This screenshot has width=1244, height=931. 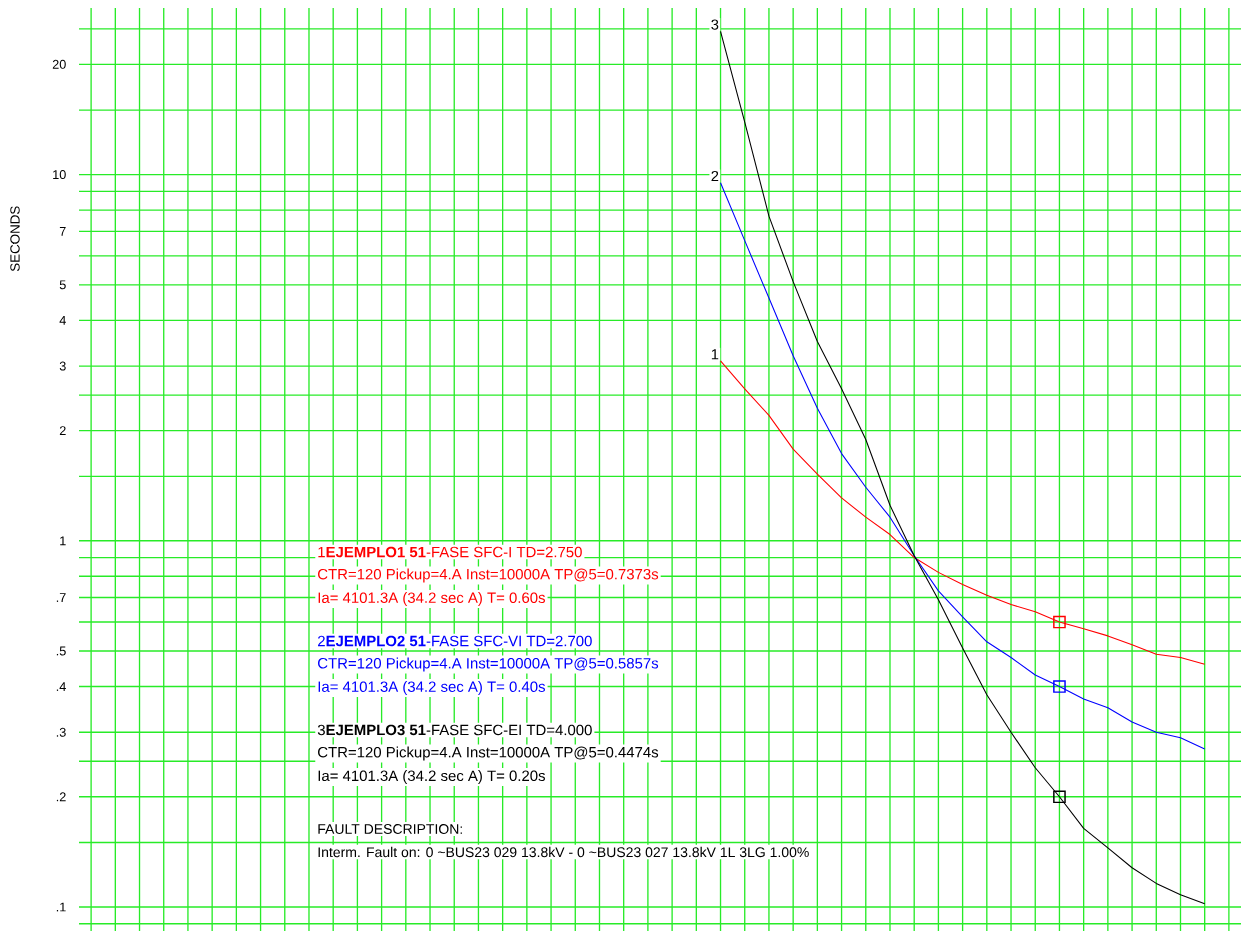 I want to click on y-tick-label: .5, so click(x=61, y=651).